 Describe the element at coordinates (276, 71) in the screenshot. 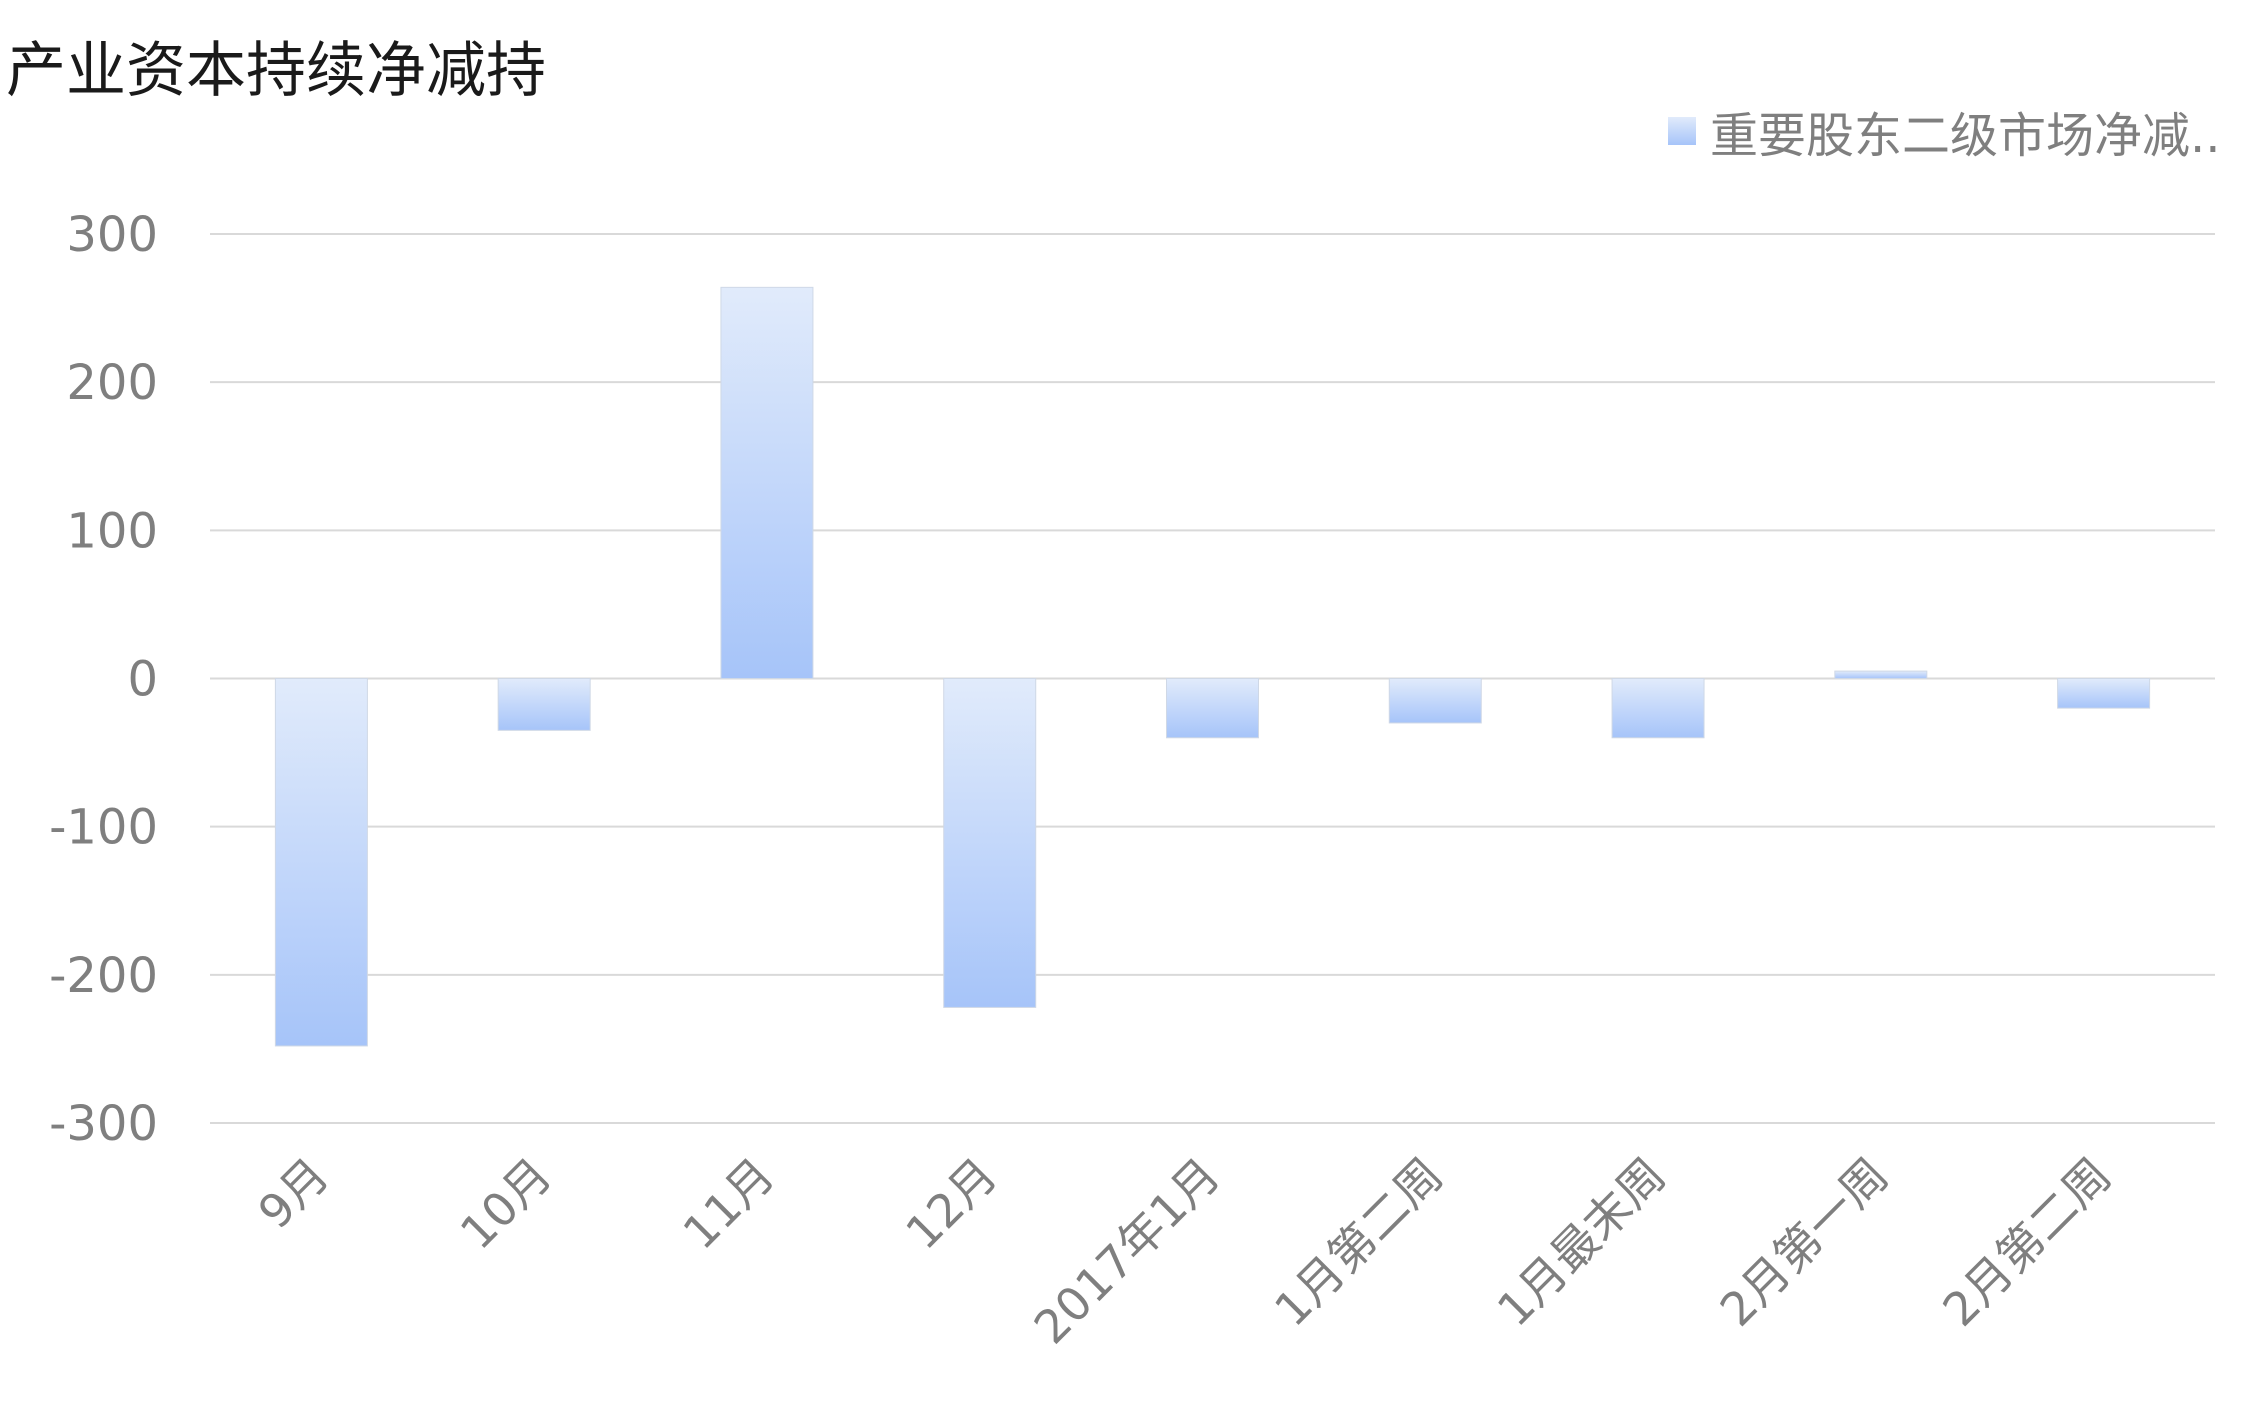

I see `chart-title: 产业资本持续净减持` at that location.